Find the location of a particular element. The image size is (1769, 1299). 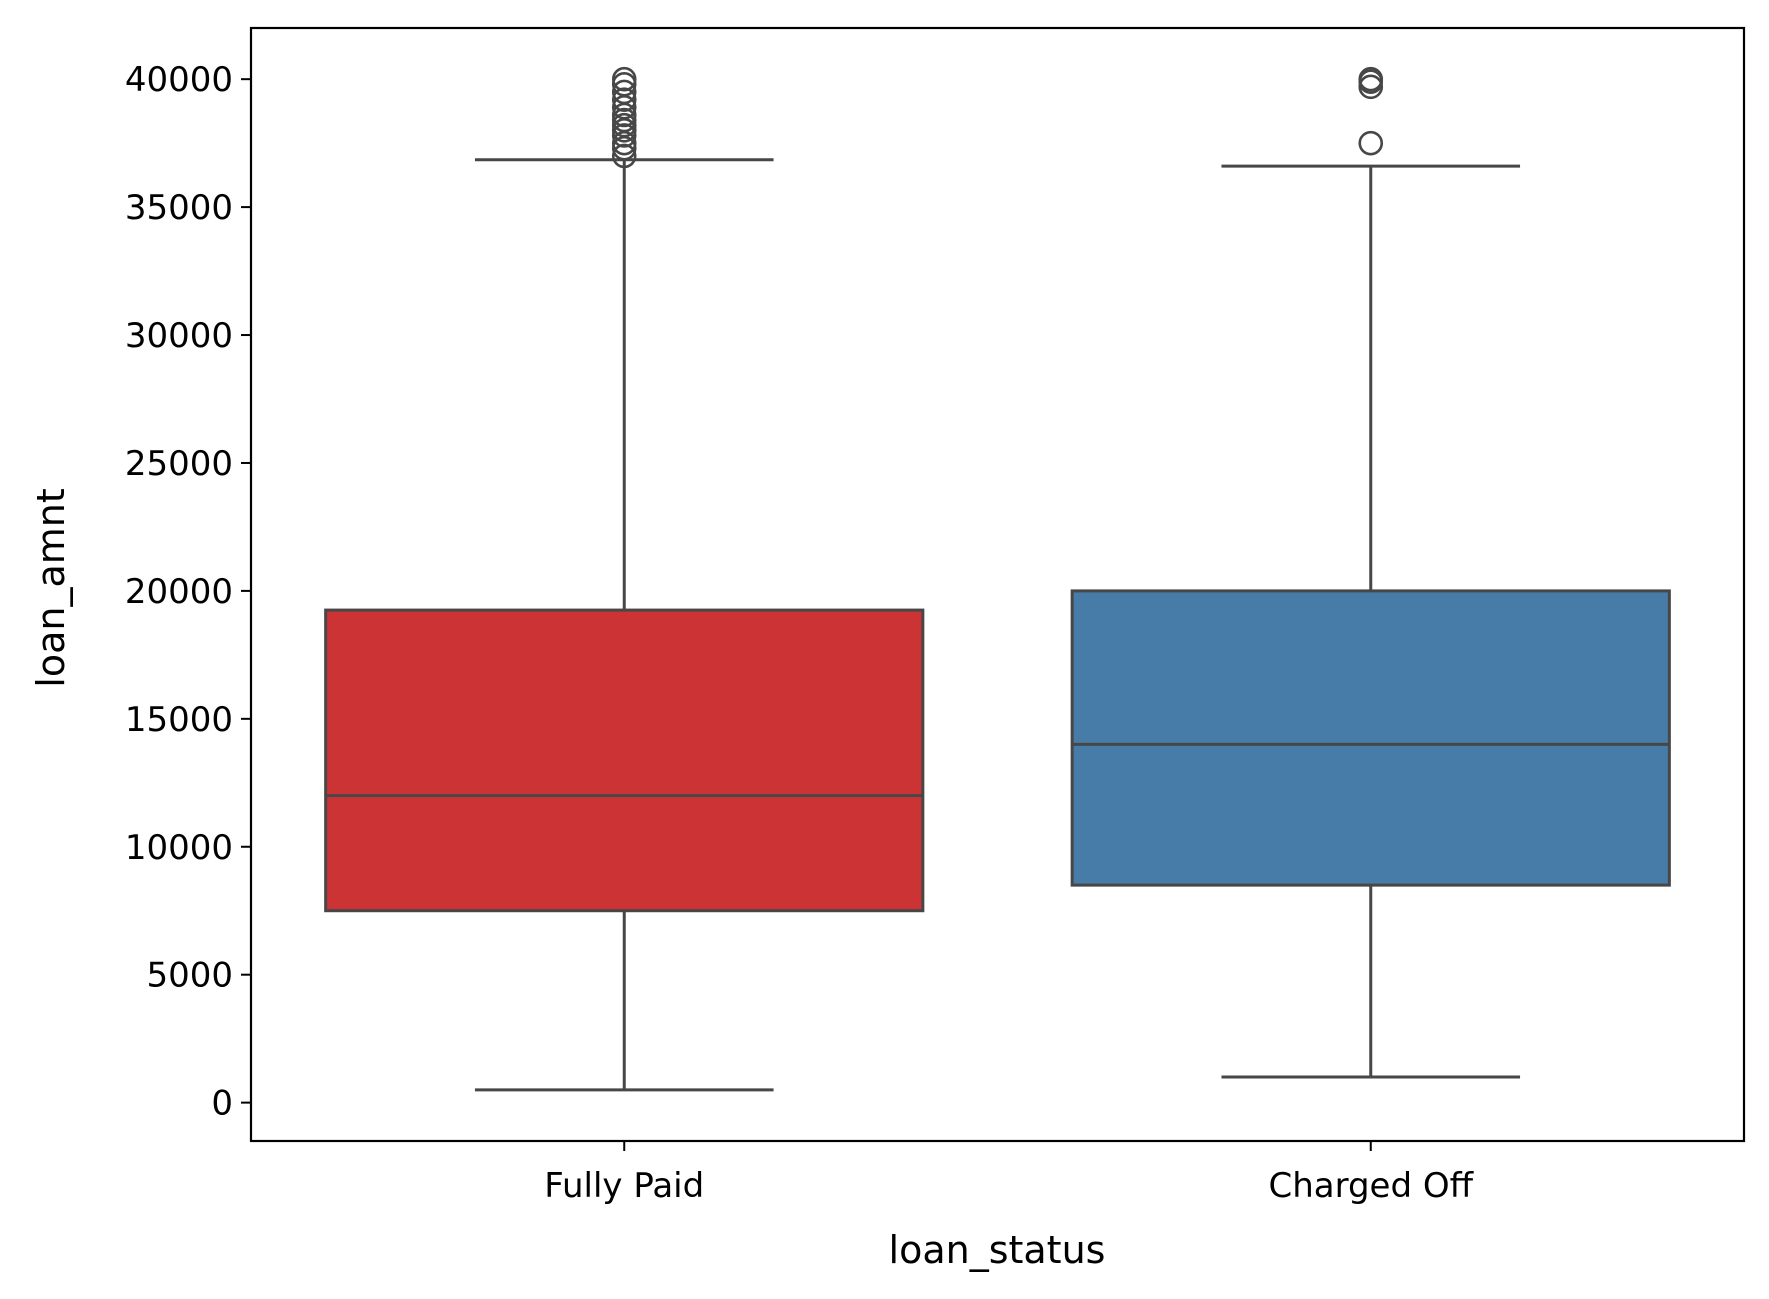

y-axis-label: loan_amnt is located at coordinates (51, 587).